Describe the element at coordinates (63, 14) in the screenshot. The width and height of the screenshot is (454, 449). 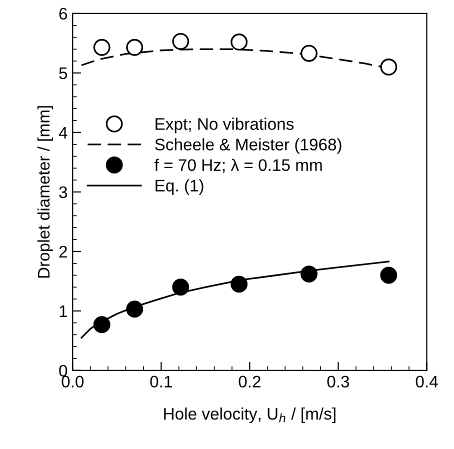
I see `y-tick-label: 6` at that location.